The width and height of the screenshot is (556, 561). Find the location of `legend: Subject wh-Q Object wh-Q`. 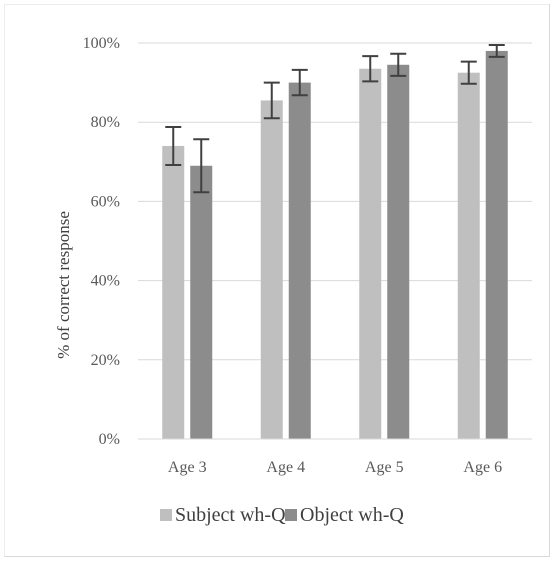

legend: Subject wh-Q Object wh-Q is located at coordinates (282, 515).